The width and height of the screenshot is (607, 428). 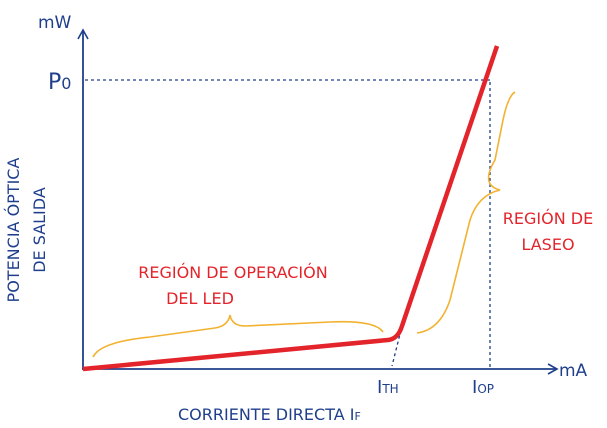 I want to click on iop-label: IOP, so click(x=483, y=387).